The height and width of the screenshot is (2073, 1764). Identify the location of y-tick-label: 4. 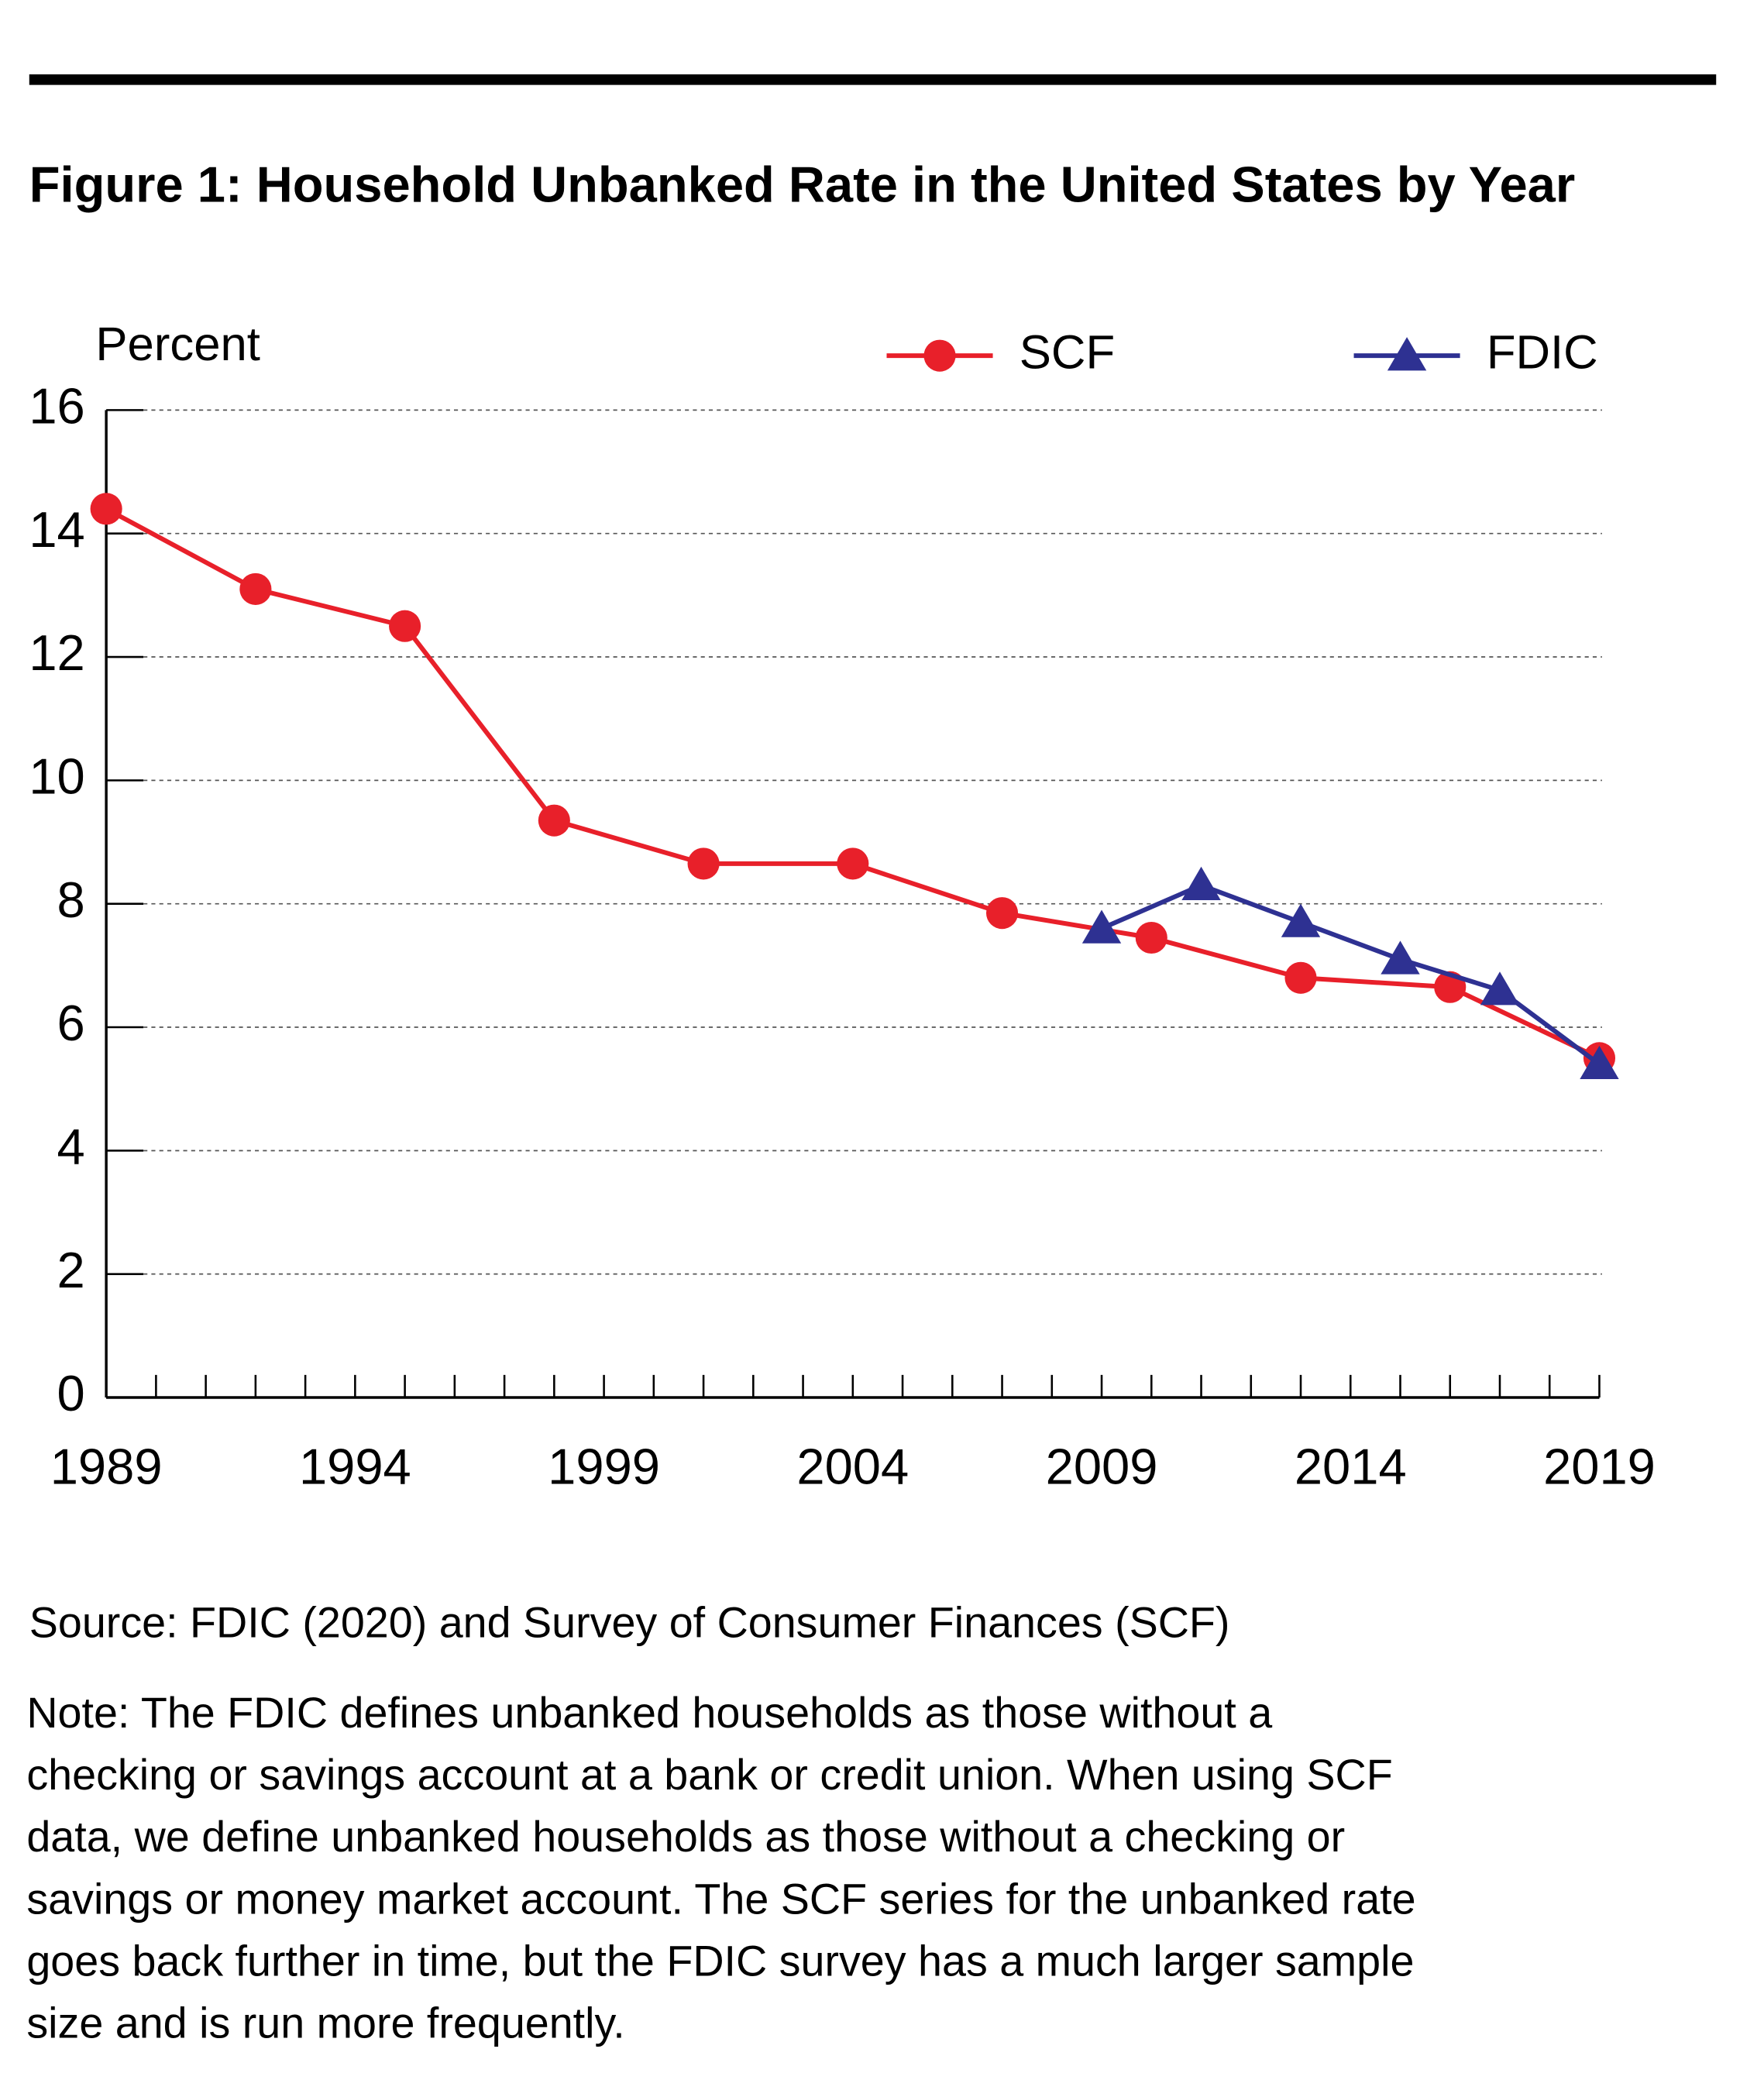
(71, 1147).